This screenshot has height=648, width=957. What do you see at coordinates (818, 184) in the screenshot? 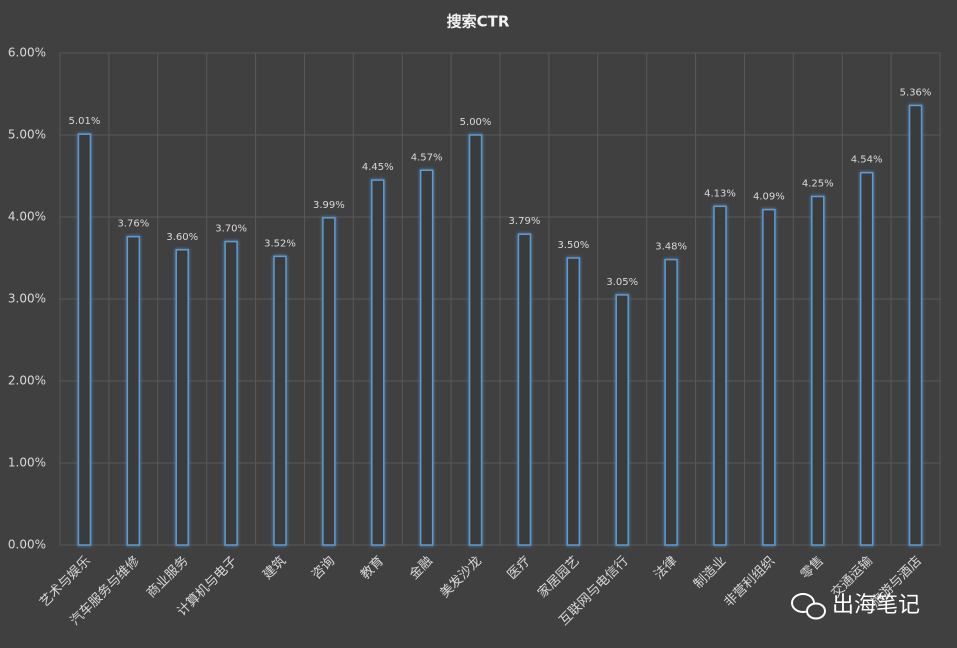
I see `value-label: 4.25%` at bounding box center [818, 184].